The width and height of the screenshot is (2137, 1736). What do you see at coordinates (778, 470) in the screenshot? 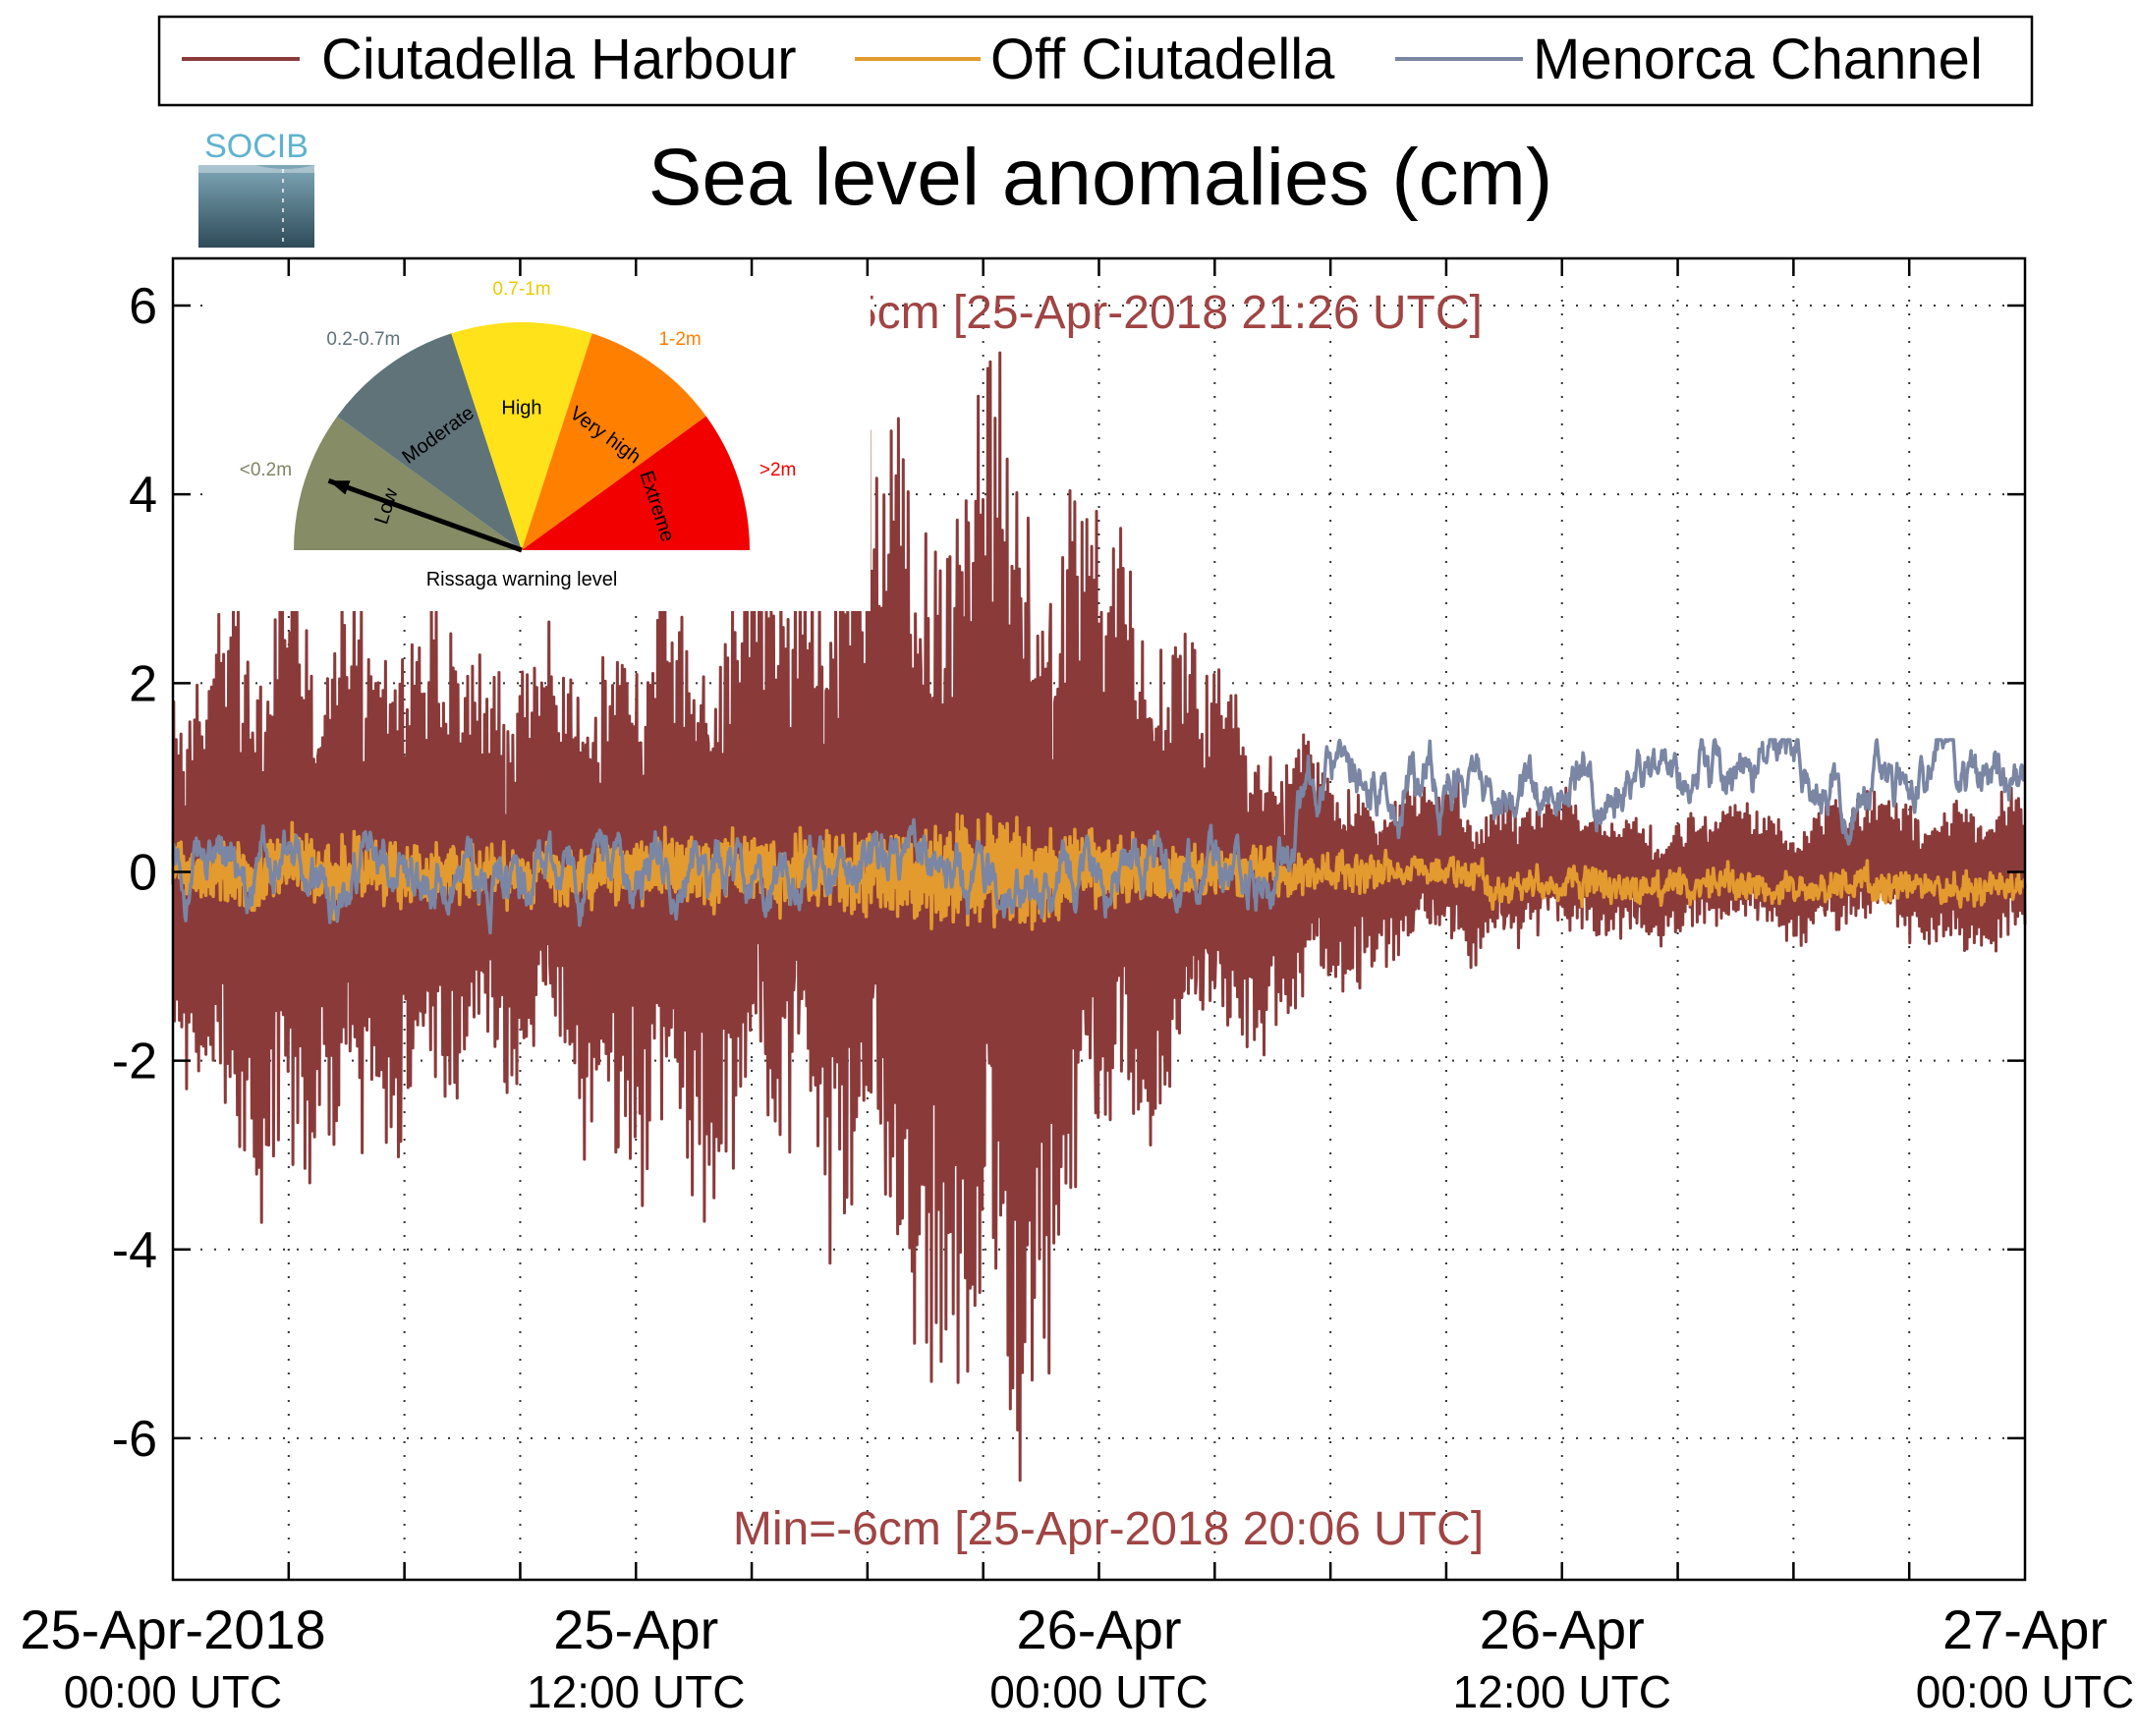
I see `gauge-range-label: >2m` at bounding box center [778, 470].